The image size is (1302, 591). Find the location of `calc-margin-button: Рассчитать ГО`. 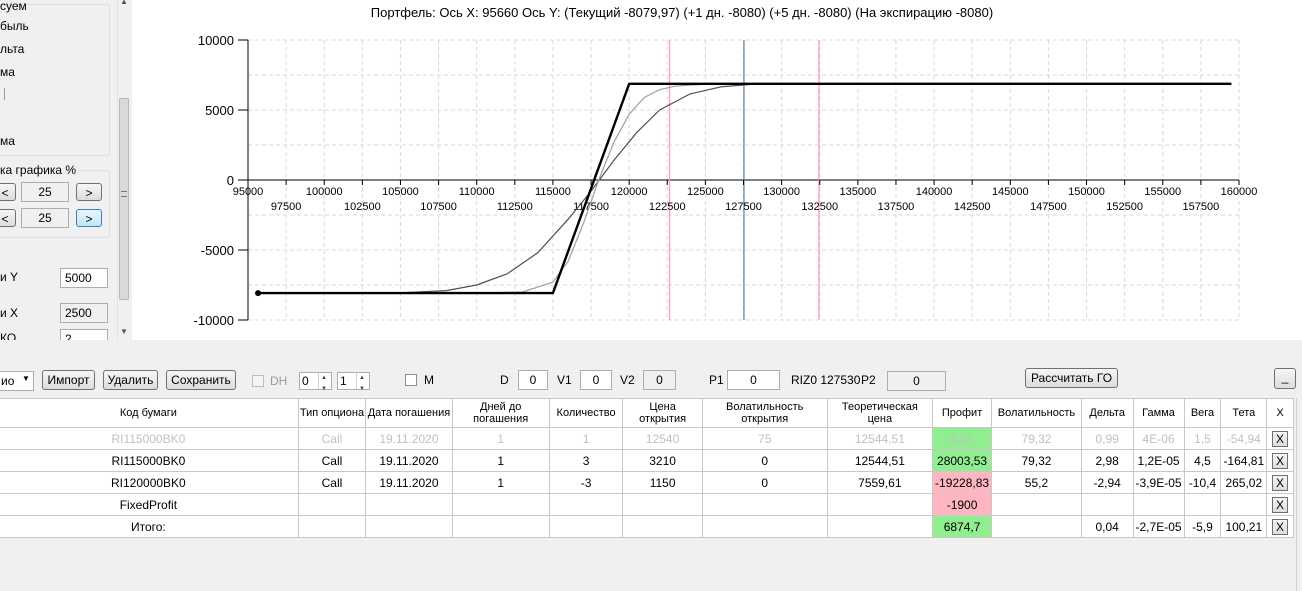

calc-margin-button: Рассчитать ГО is located at coordinates (1071, 378).